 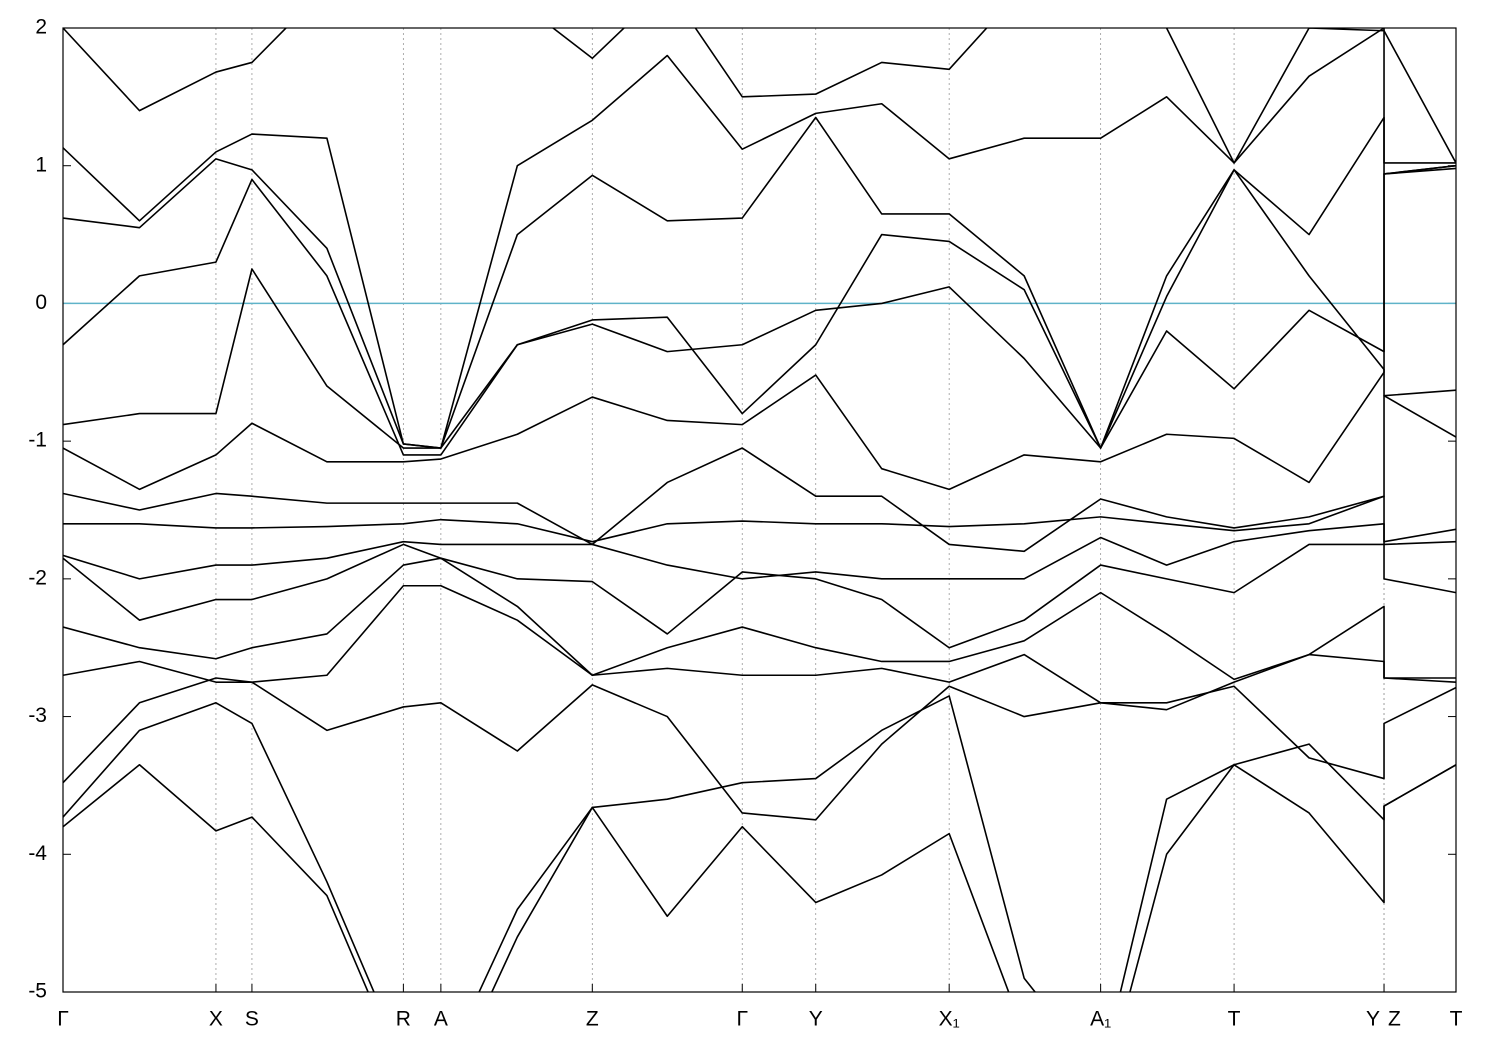 I want to click on y-tick-label: -2, so click(x=37, y=577).